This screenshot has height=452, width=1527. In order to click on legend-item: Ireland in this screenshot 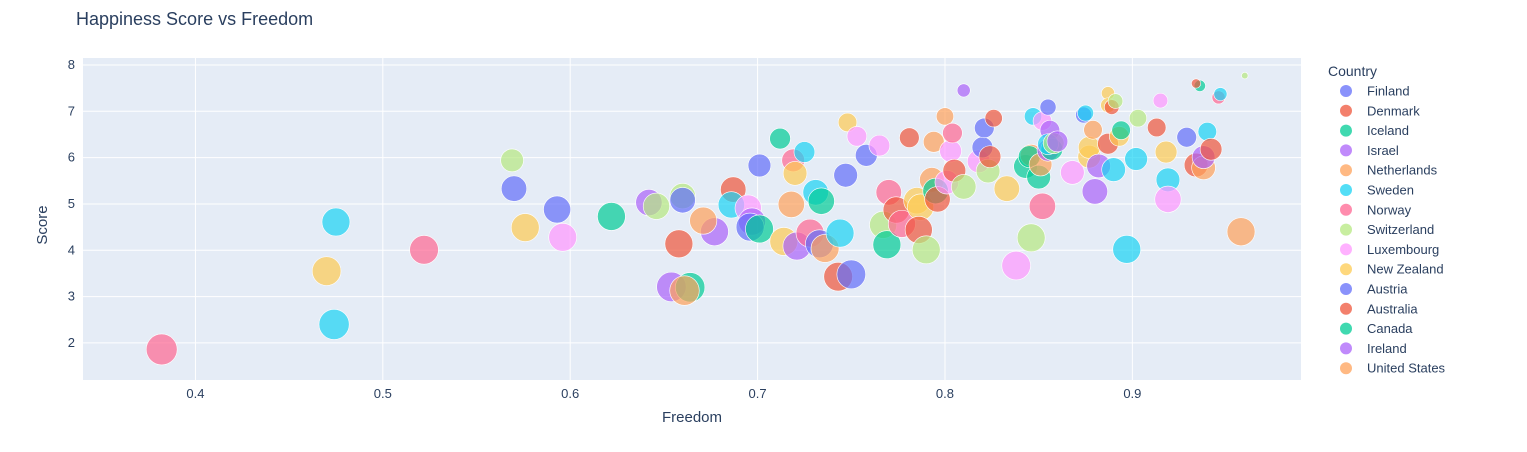, I will do `click(1373, 348)`.